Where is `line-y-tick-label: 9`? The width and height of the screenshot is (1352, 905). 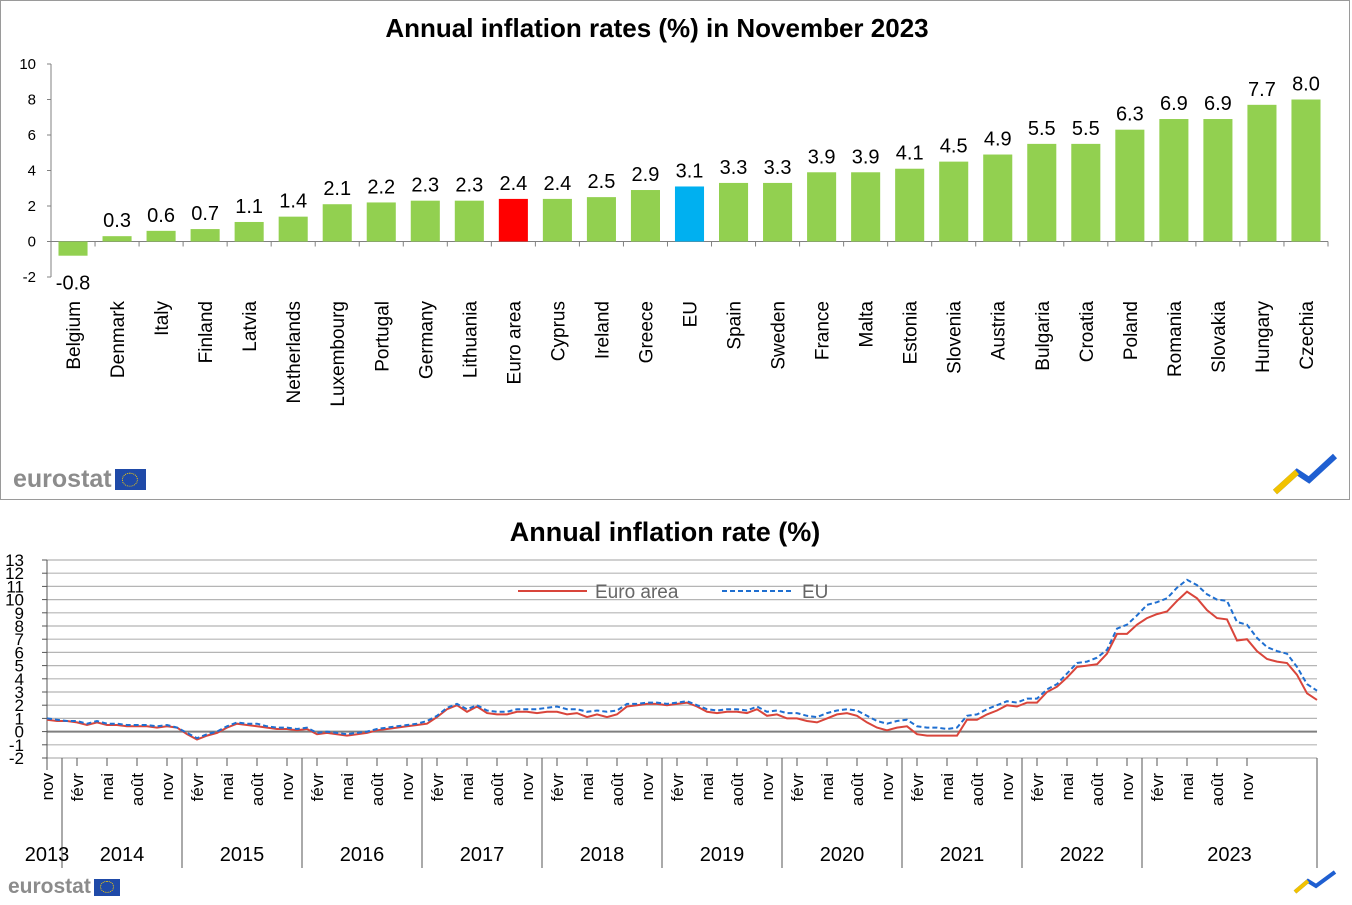 line-y-tick-label: 9 is located at coordinates (19, 613).